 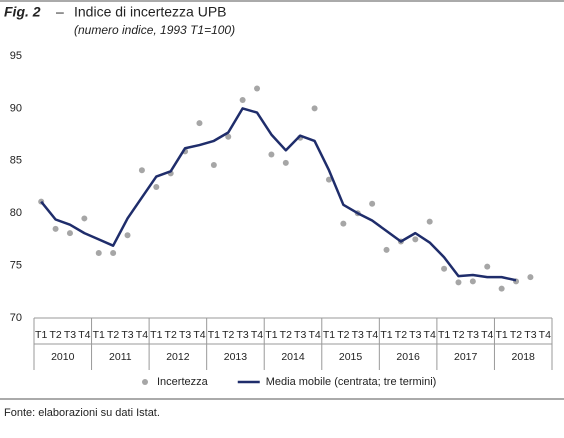 I want to click on year-label: 2014, so click(x=293, y=357).